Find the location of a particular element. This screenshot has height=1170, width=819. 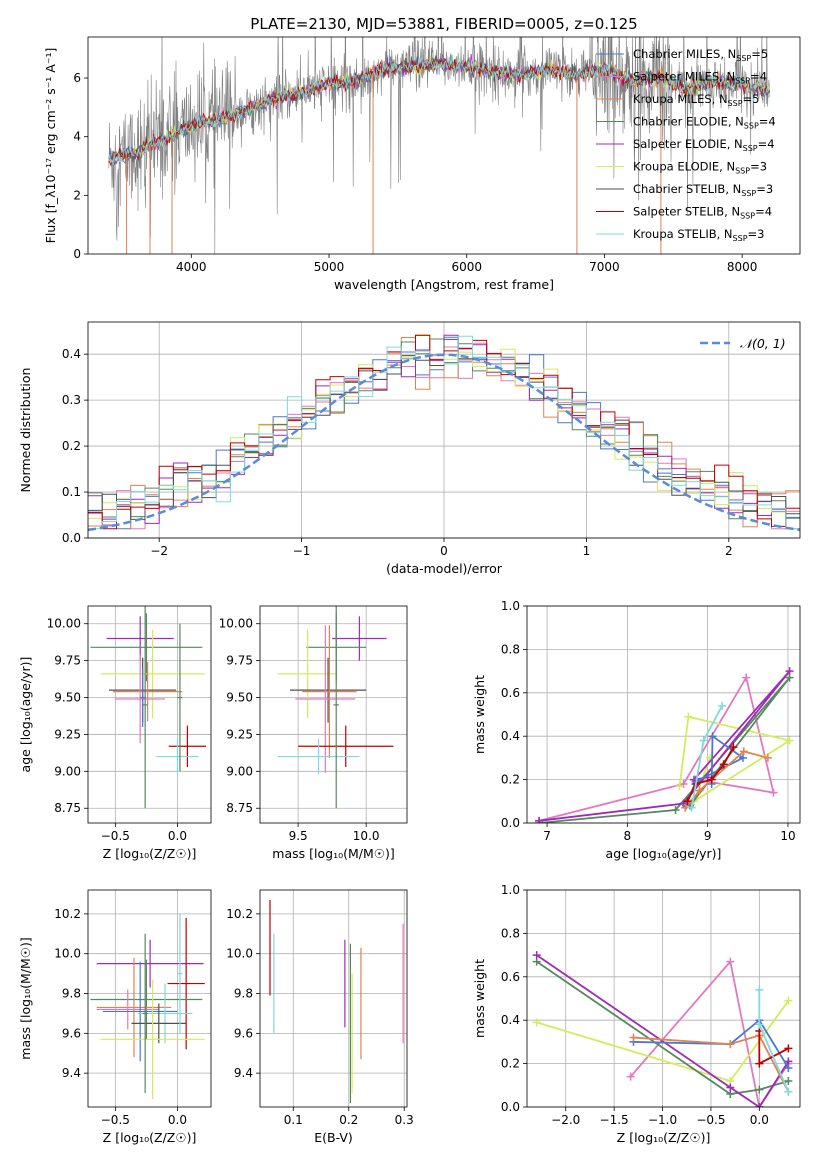

y-tick-label: 2 is located at coordinates (77, 195).